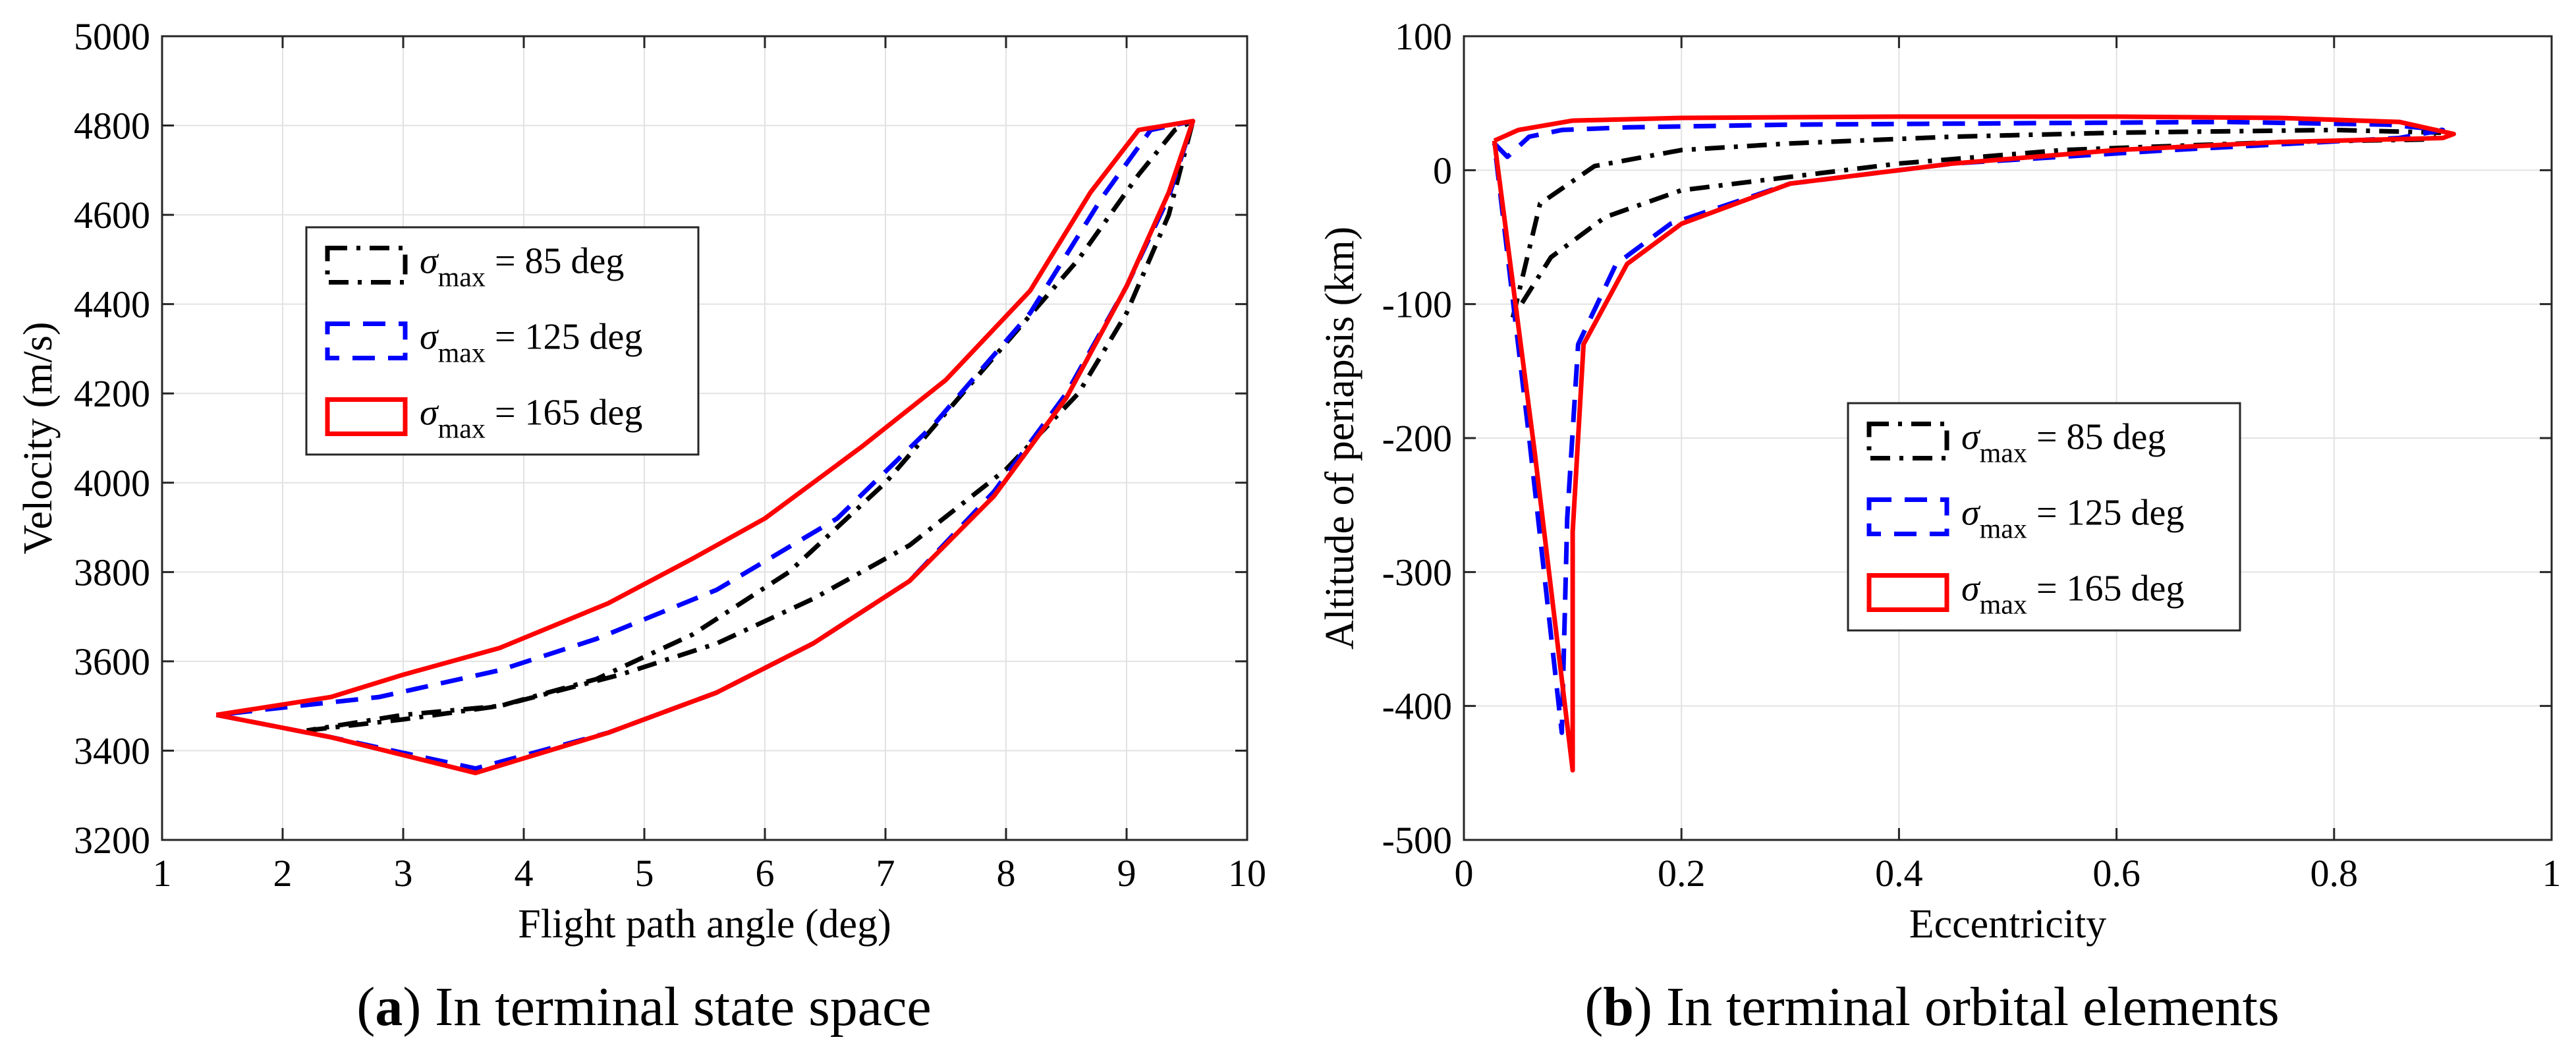 The height and width of the screenshot is (1056, 2576). What do you see at coordinates (403, 873) in the screenshot?
I see `x-tick-label: 3` at bounding box center [403, 873].